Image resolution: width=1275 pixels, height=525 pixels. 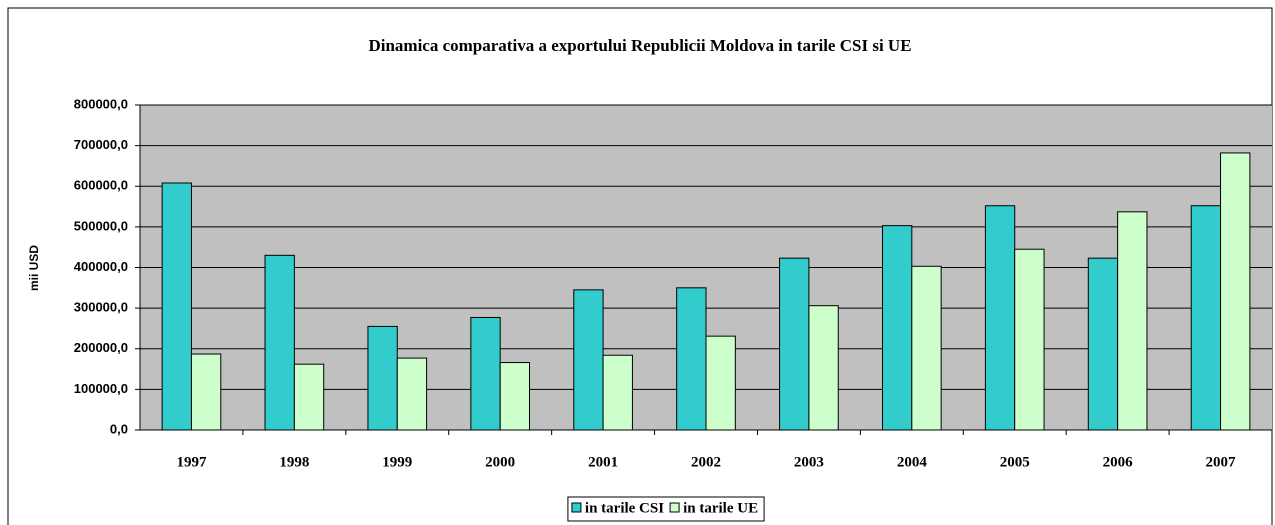 What do you see at coordinates (1118, 462) in the screenshot?
I see `x-tick-label: 2006` at bounding box center [1118, 462].